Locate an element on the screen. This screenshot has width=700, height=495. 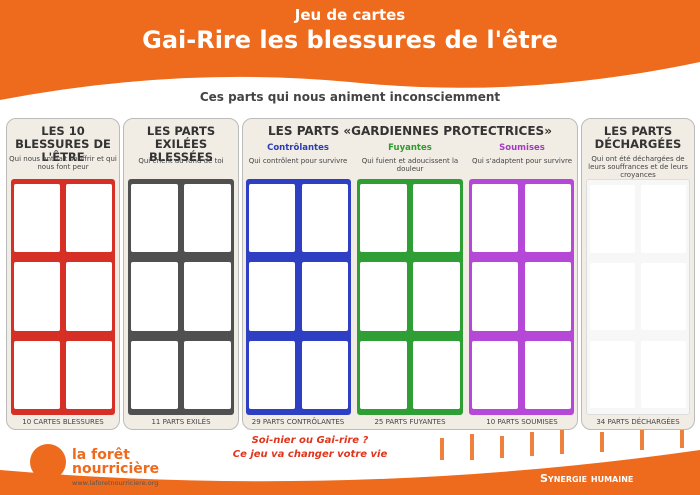
section-name: Contrôlantes is located at coordinates (298, 148).